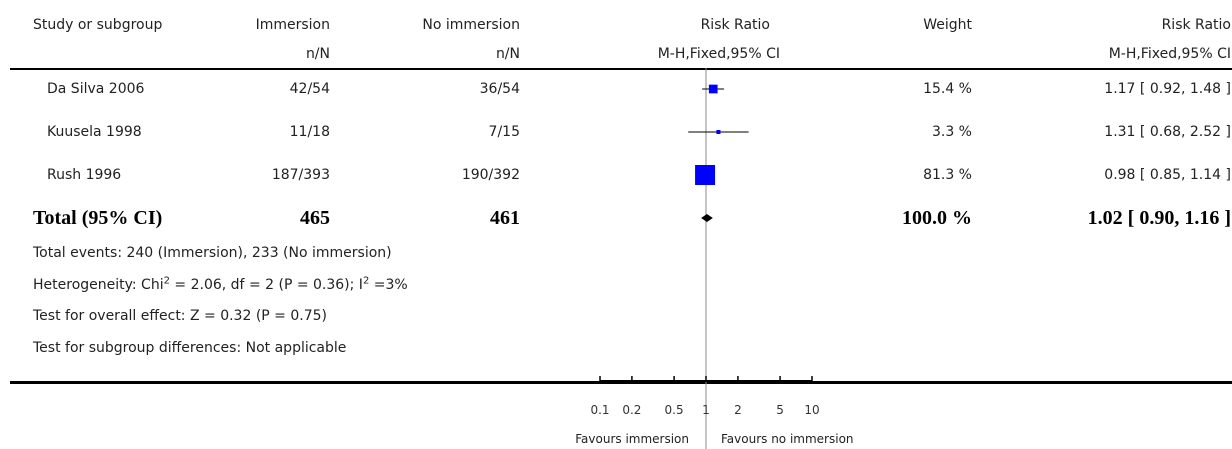 The width and height of the screenshot is (1232, 449). Describe the element at coordinates (621, 382) in the screenshot. I see `footer-rule` at that location.